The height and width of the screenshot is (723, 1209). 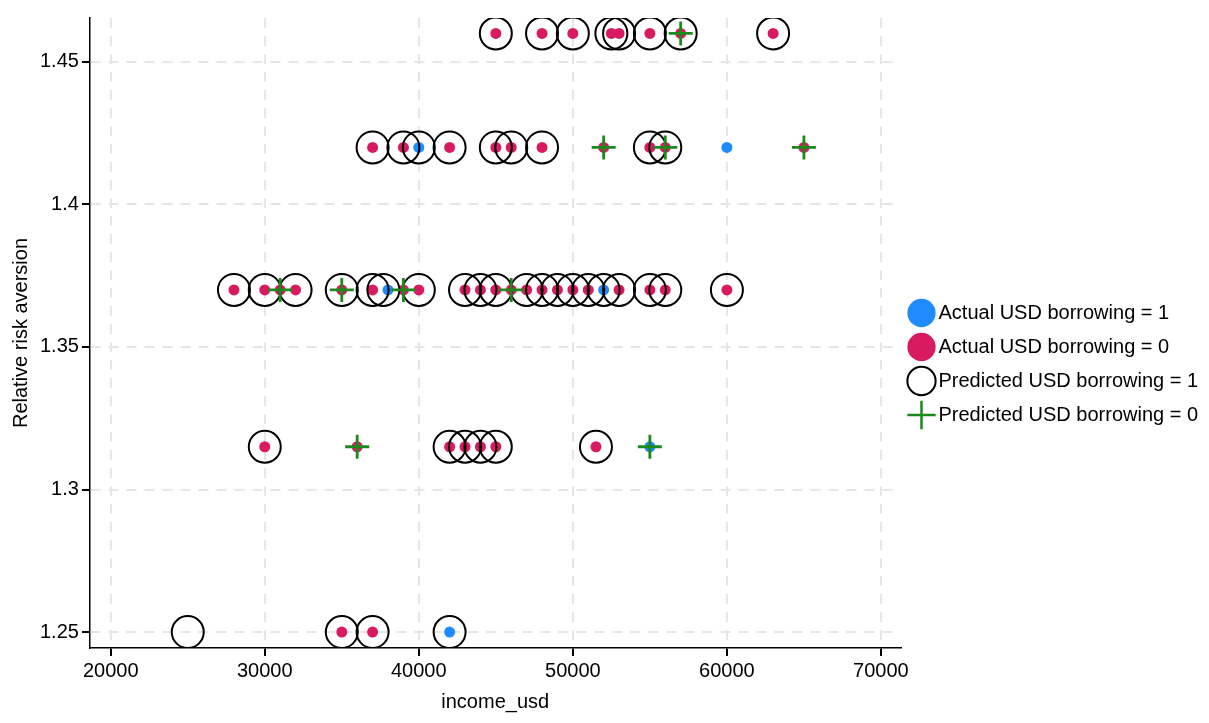 What do you see at coordinates (495, 701) in the screenshot?
I see `x-axis-title: income_usd` at bounding box center [495, 701].